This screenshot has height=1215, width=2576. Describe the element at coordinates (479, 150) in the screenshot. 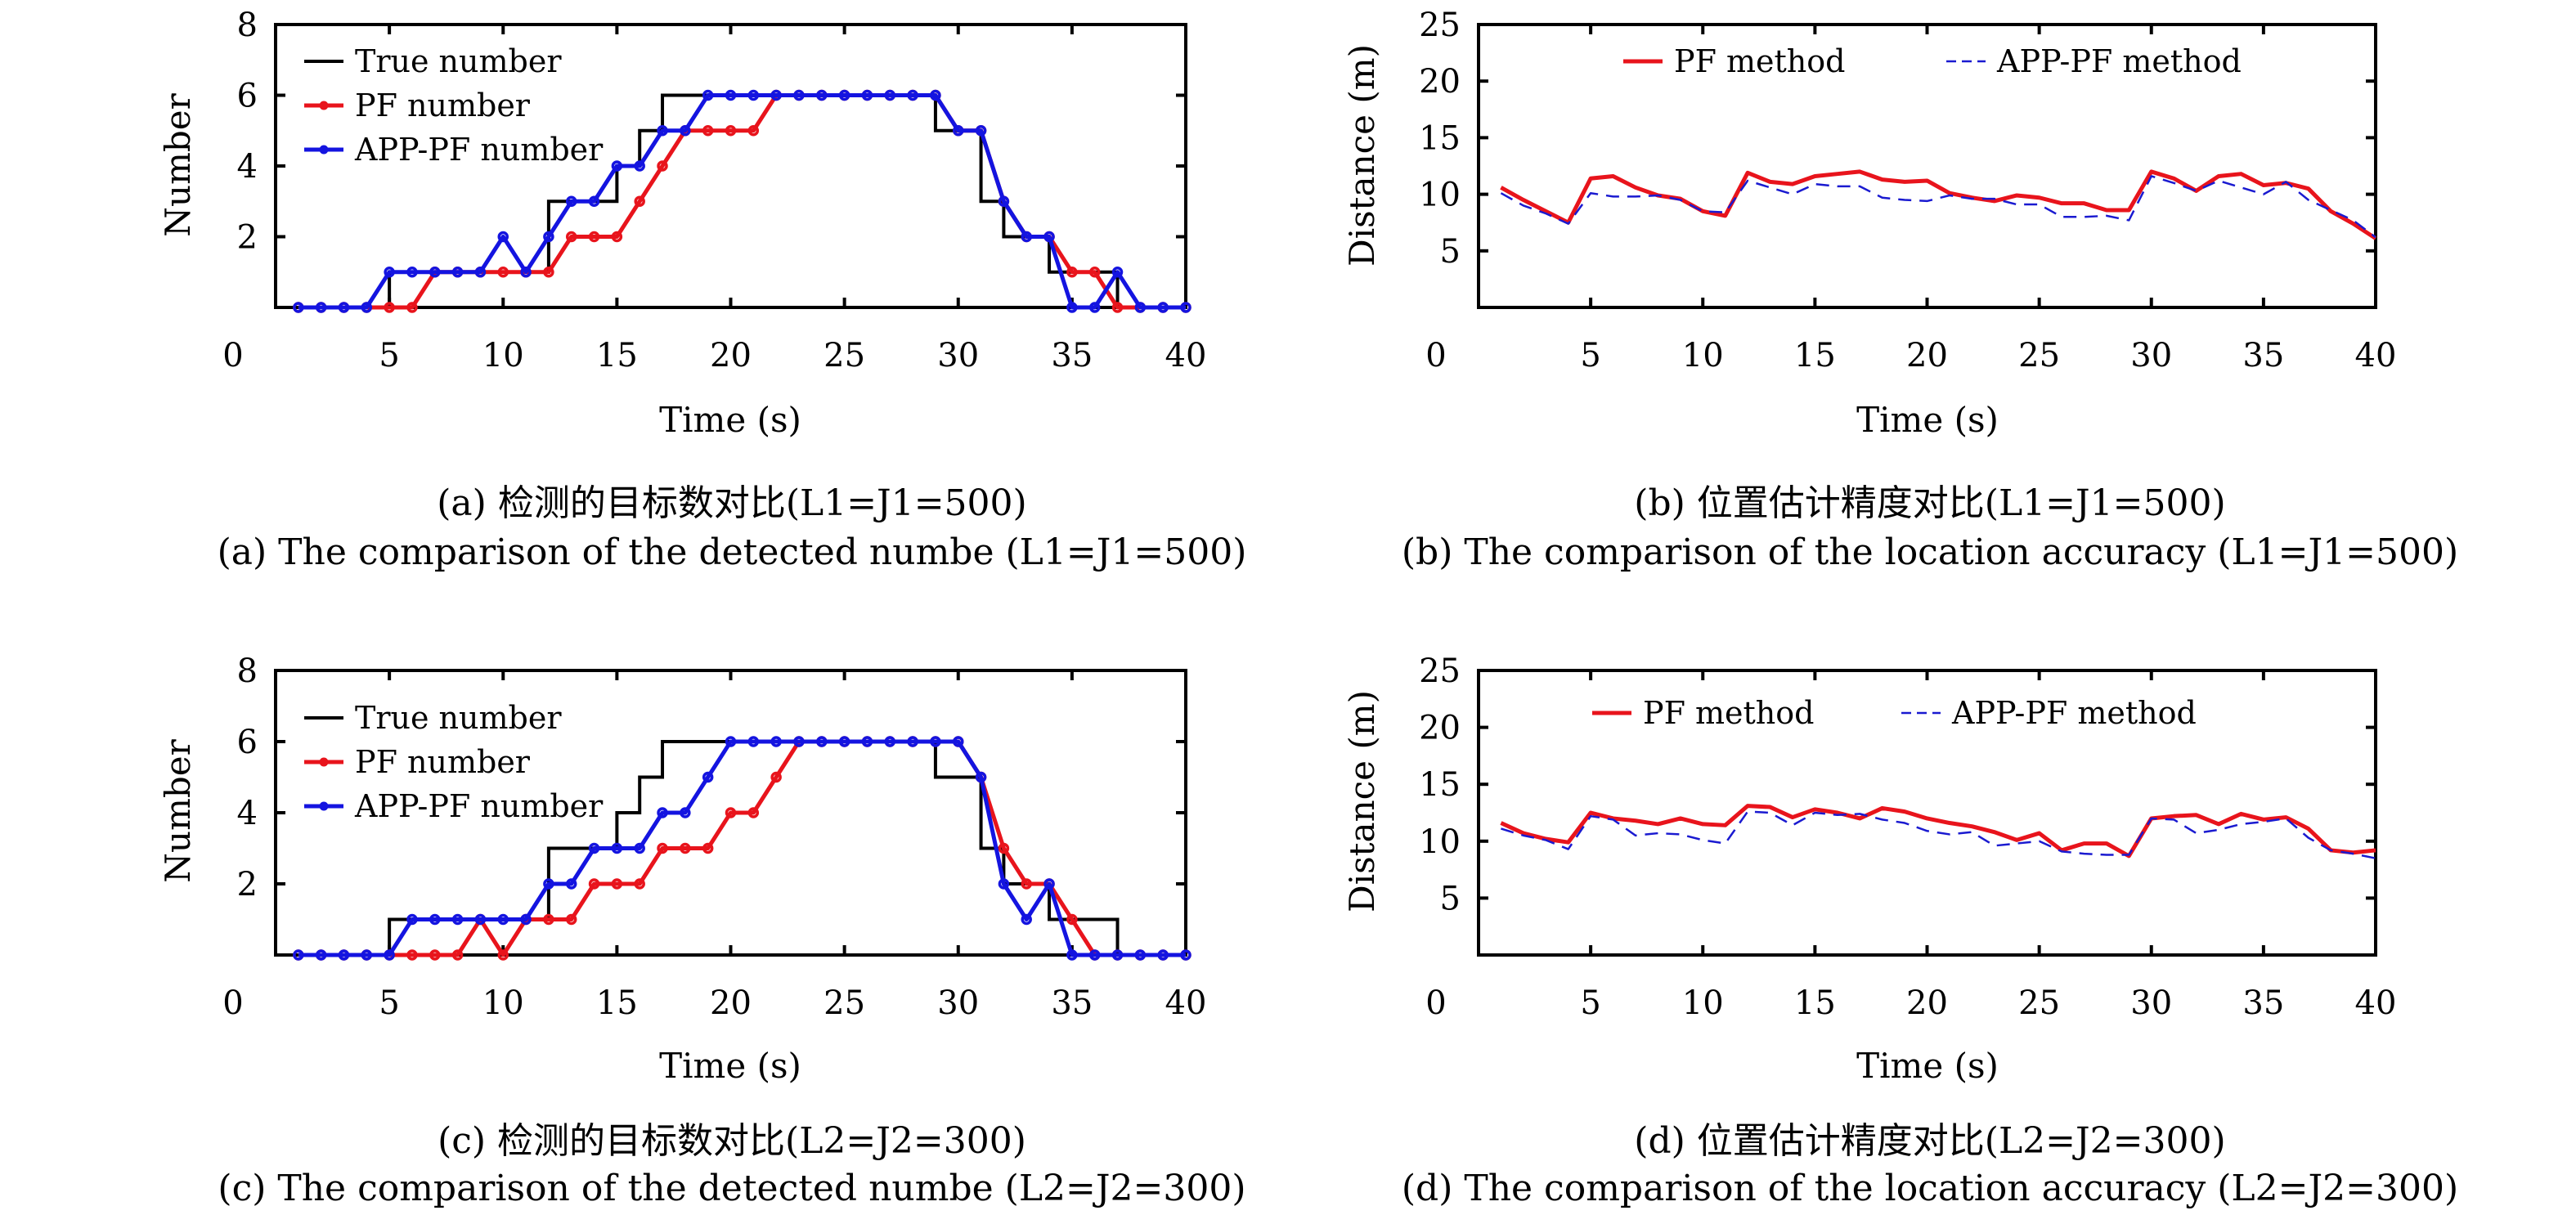

I see `legend-label: APP-PF number` at that location.